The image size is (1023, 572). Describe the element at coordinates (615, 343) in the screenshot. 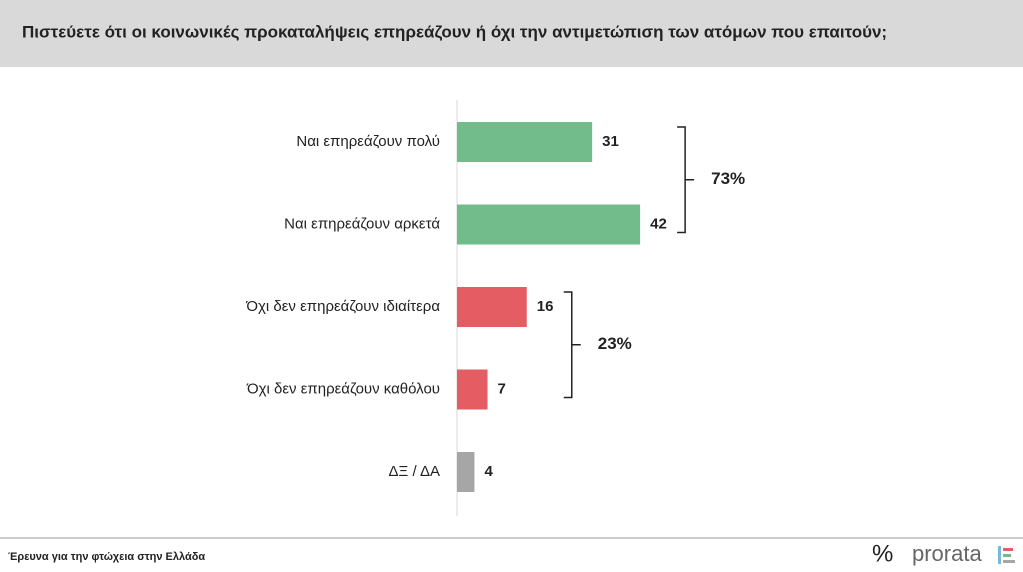

I see `bracket-label: 23%` at that location.